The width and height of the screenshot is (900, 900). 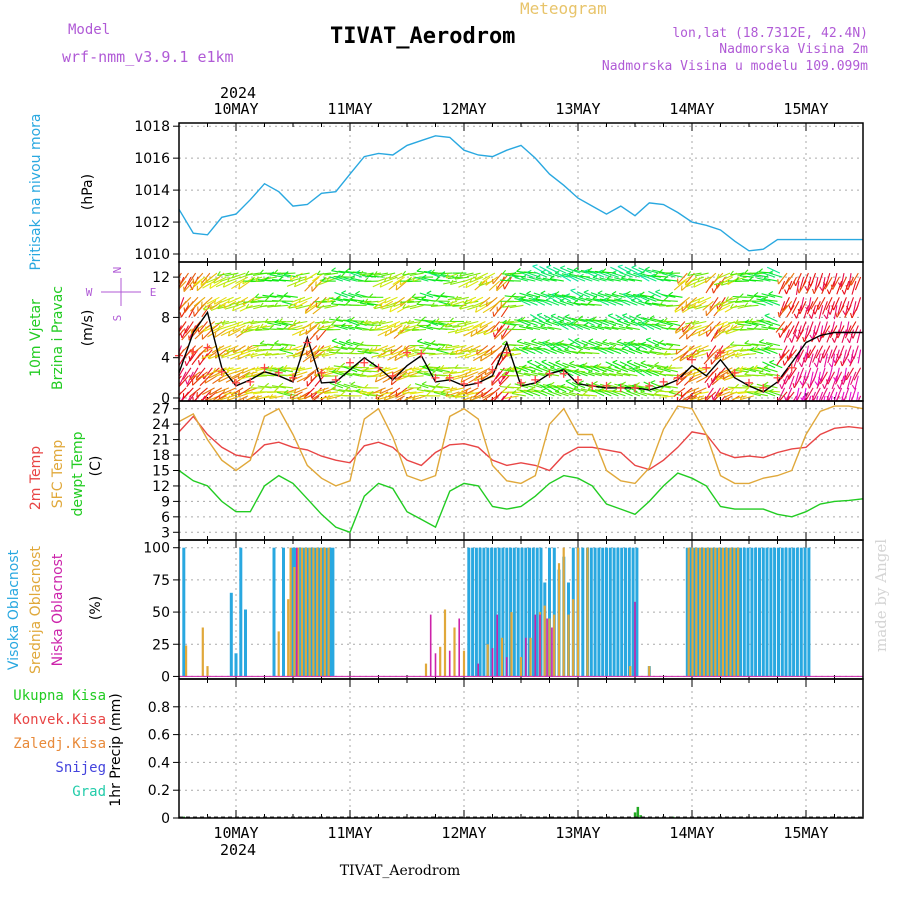 I want to click on y-tick-label: 4, so click(x=165, y=359).